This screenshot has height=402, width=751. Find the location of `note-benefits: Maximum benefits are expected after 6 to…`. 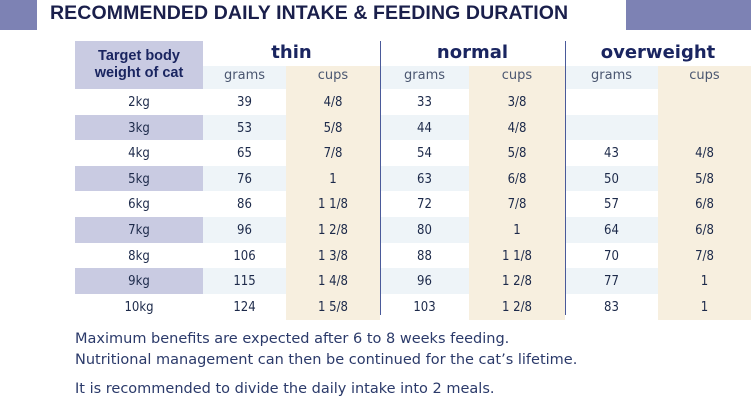

note-benefits: Maximum benefits are expected after 6 to… is located at coordinates (292, 339).